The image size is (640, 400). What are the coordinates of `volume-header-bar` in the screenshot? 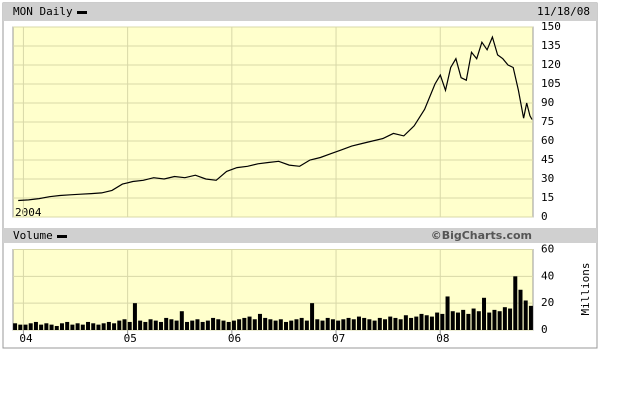 It's located at (300, 235).